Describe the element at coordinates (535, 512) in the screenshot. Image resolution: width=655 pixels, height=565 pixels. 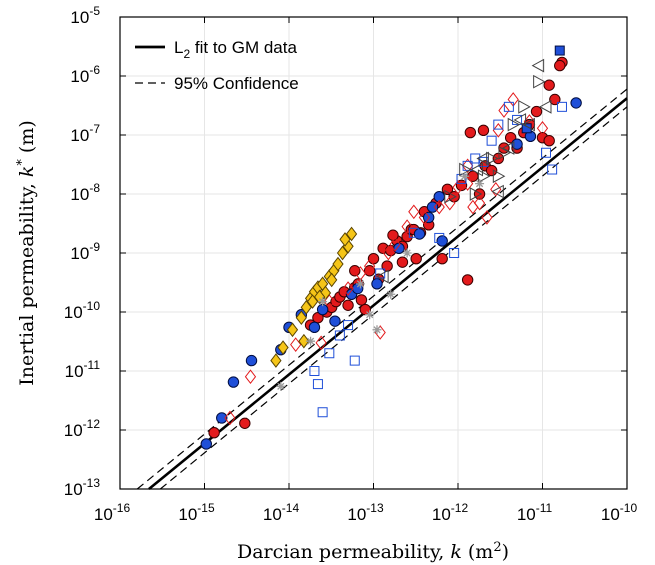
I see `x-tick-label: 10-11` at that location.